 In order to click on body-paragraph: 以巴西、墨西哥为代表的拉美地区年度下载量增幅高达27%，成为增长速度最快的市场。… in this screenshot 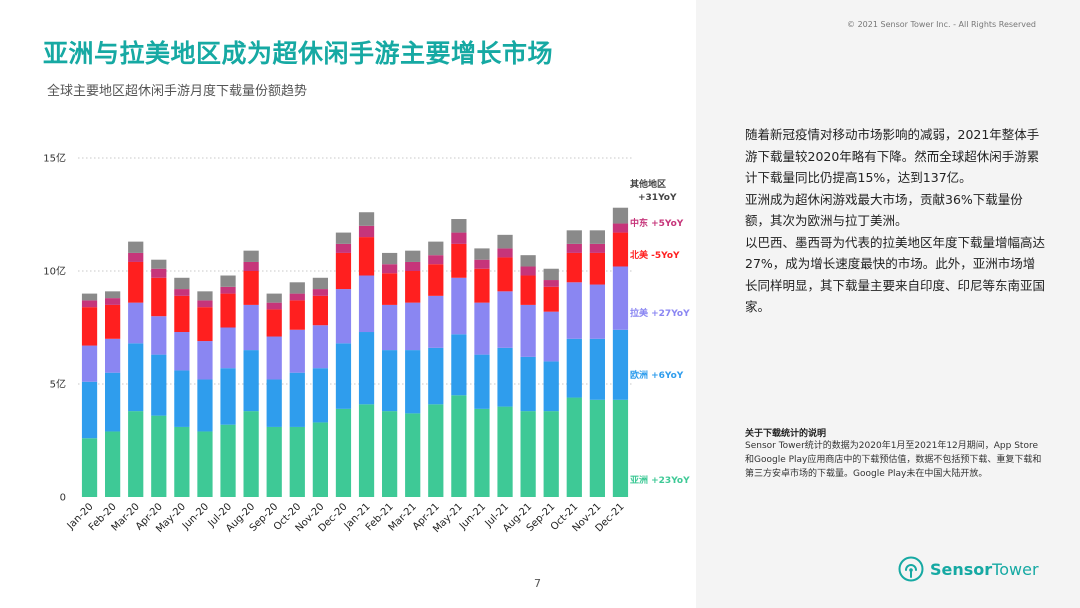, I will do `click(895, 274)`.